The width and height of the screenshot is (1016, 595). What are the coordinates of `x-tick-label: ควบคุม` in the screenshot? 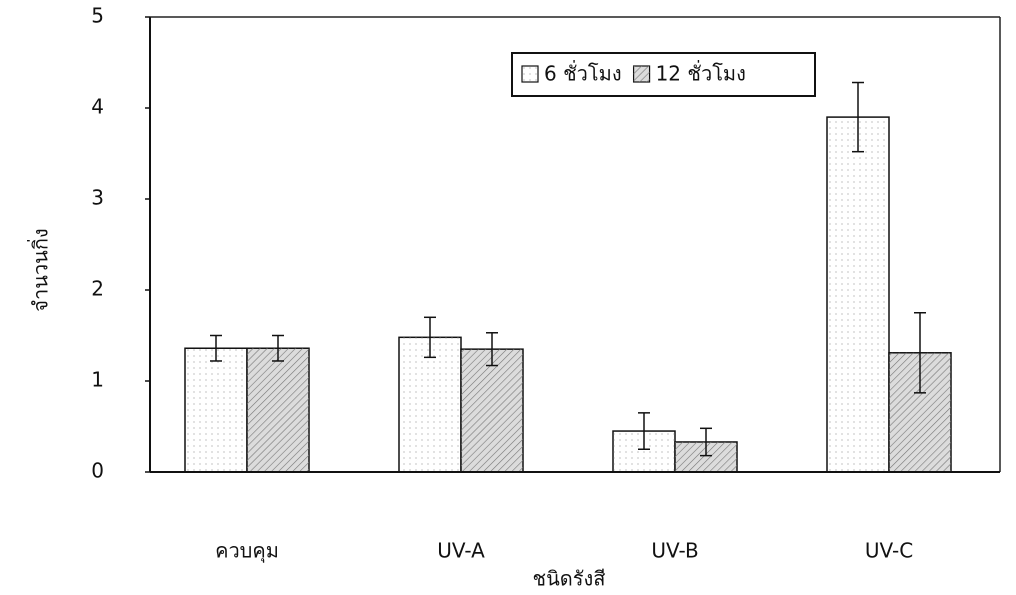 It's located at (247, 551).